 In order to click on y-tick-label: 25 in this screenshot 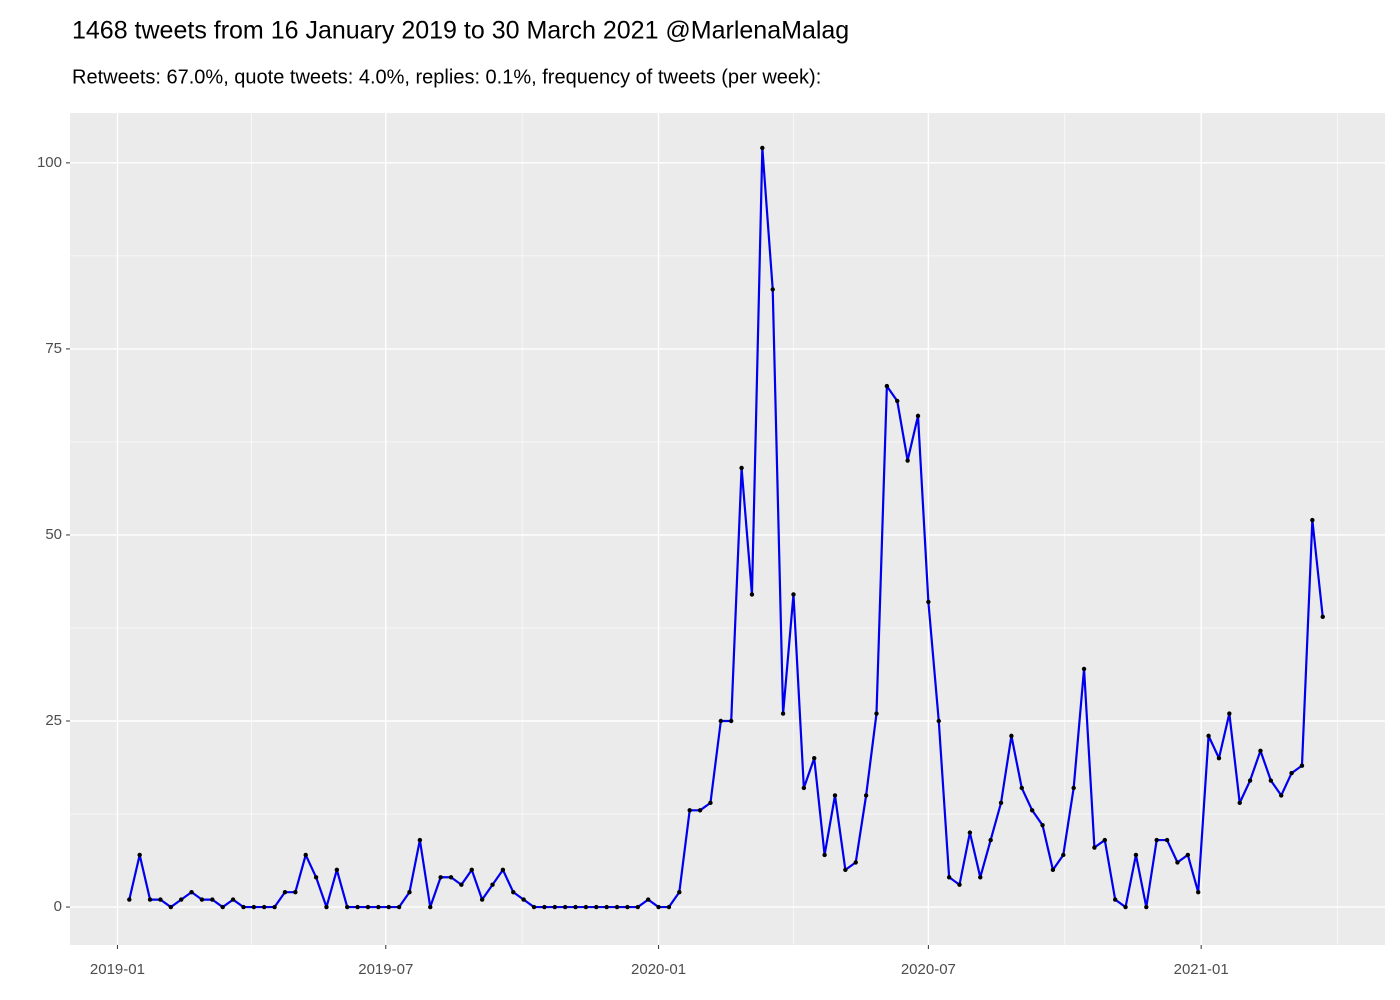, I will do `click(53, 720)`.